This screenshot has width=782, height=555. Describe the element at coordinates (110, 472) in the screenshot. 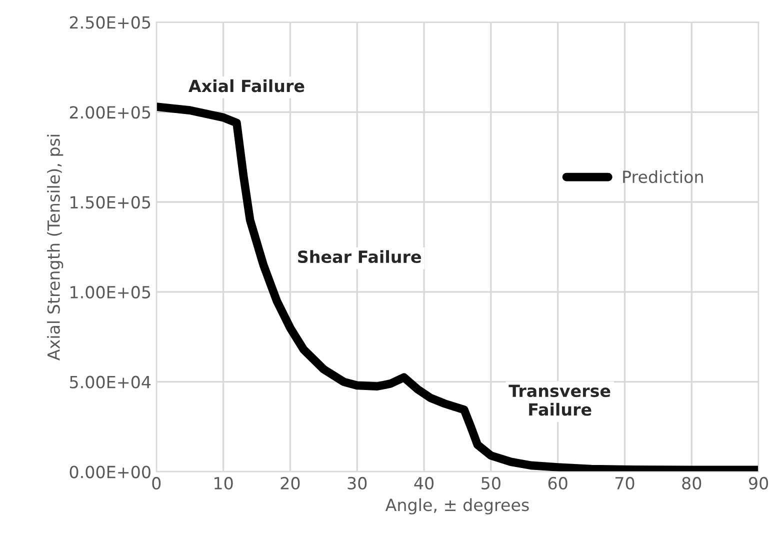

I see `y-tick-label: 0.00E+00` at that location.